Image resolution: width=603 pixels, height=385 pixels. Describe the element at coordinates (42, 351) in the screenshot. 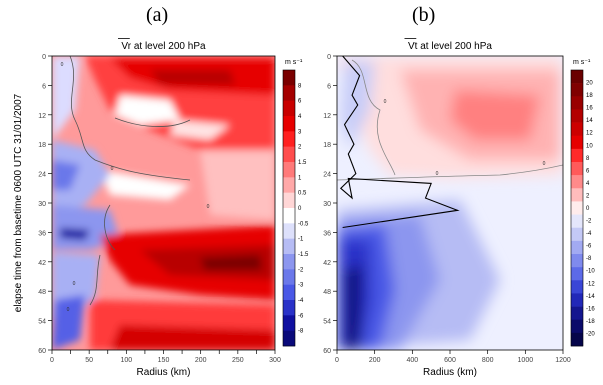

I see `y-tick-label: 60` at that location.